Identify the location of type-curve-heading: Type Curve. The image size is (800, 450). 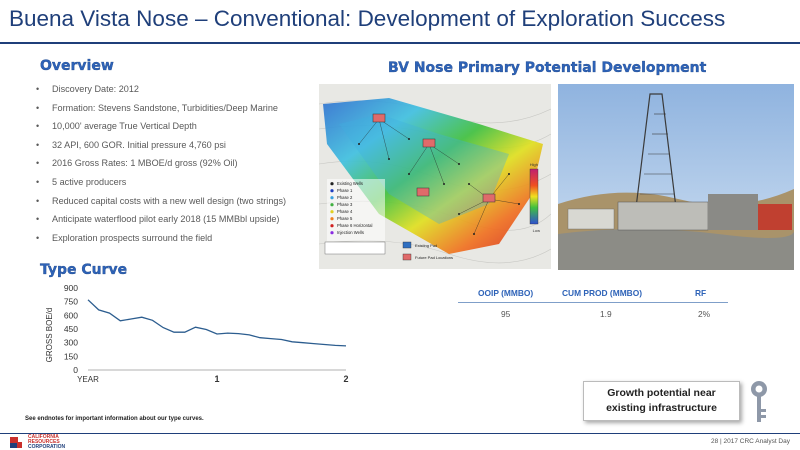
(84, 270).